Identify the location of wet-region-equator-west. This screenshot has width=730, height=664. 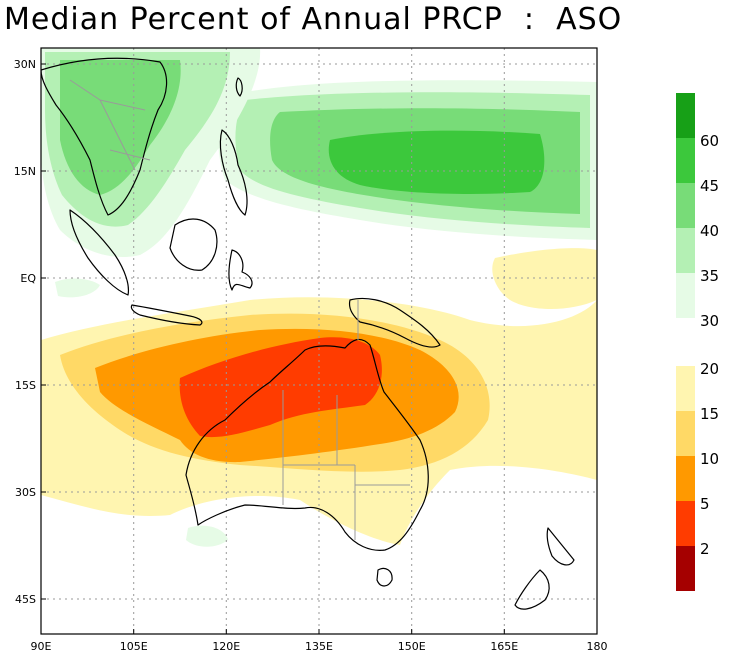
(77, 288).